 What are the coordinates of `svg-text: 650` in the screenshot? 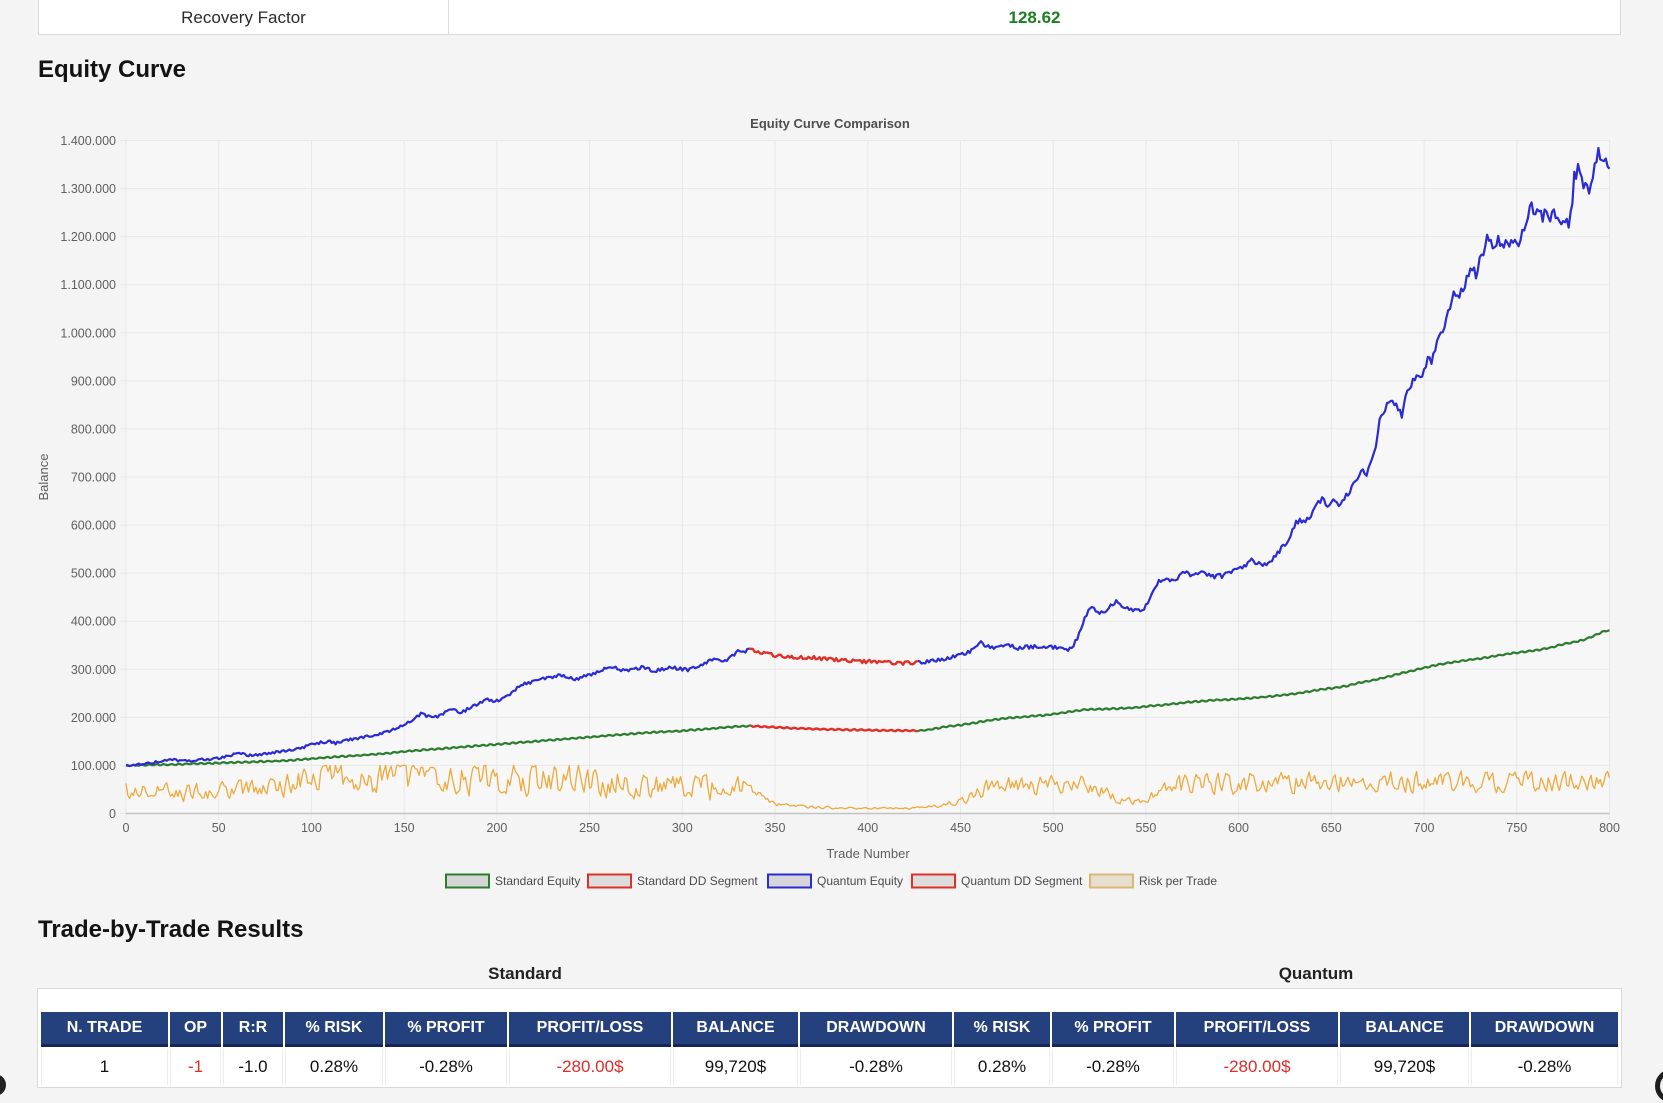 It's located at (1331, 828).